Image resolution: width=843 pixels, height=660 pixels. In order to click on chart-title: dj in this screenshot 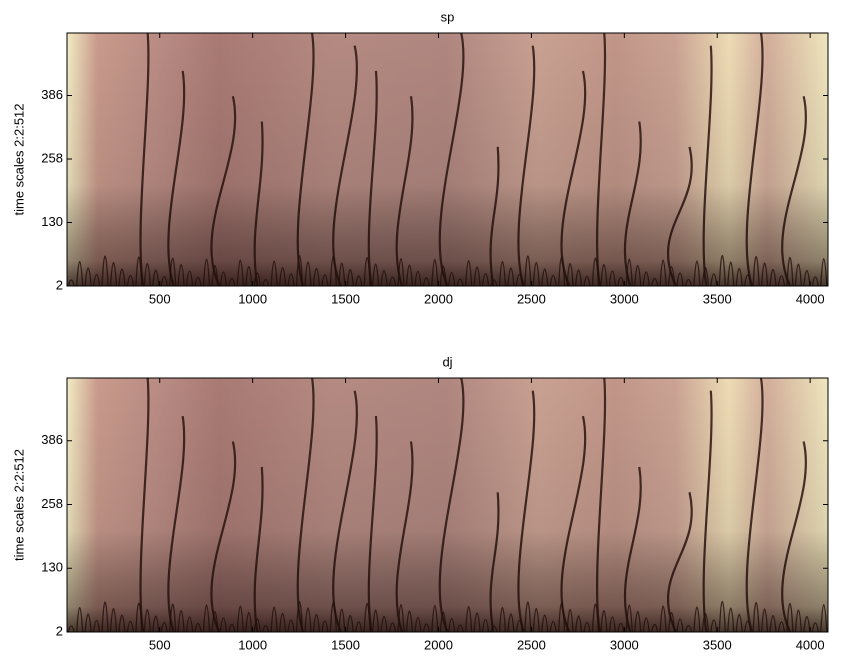, I will do `click(447, 361)`.